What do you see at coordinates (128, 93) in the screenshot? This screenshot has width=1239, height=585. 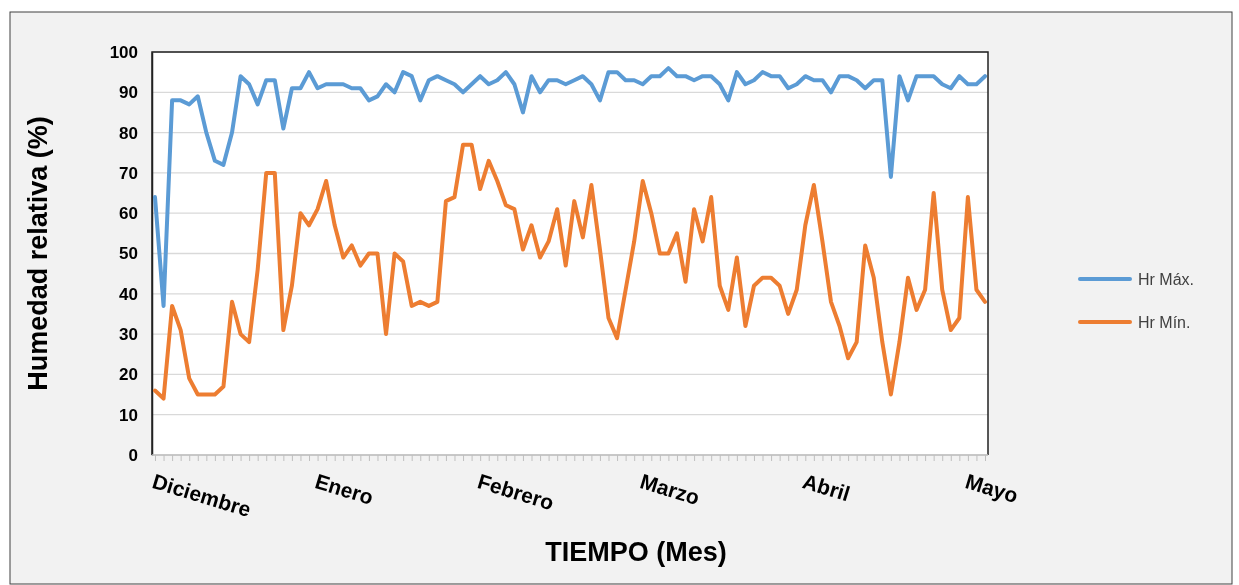 I see `y-tick-label: 90` at bounding box center [128, 93].